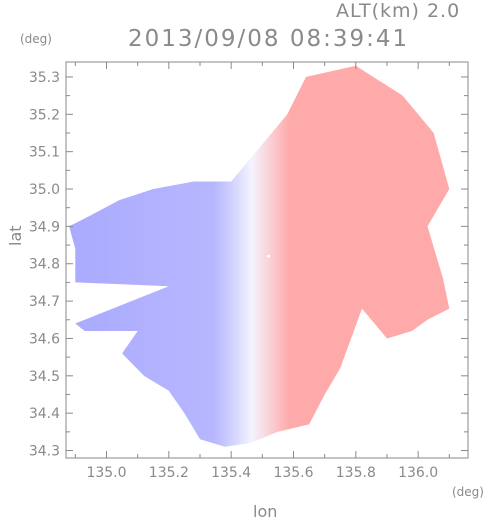 The image size is (491, 521). Describe the element at coordinates (44, 153) in the screenshot. I see `y-tick-label: 35.1` at that location.